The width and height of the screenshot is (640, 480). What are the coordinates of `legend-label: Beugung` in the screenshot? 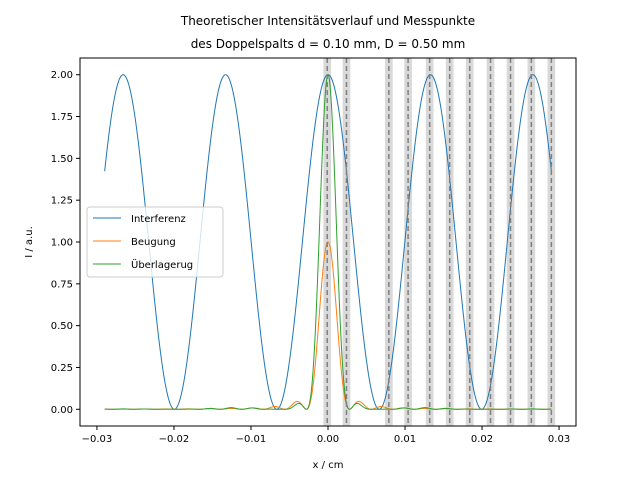 It's located at (153, 242).